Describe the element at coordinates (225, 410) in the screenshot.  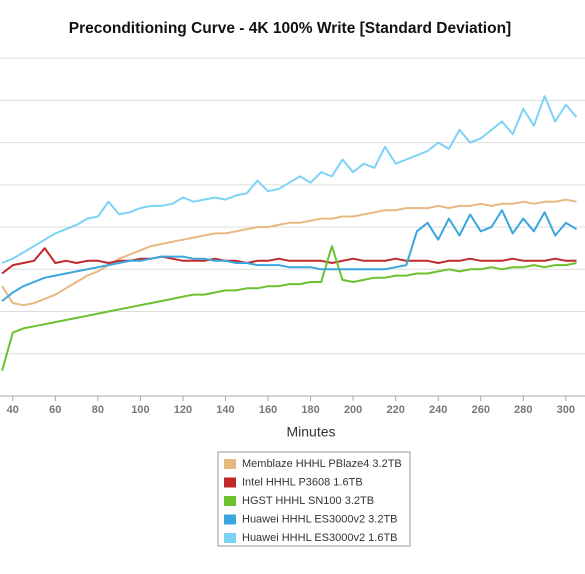
I see `x-tick-label: 140` at that location.